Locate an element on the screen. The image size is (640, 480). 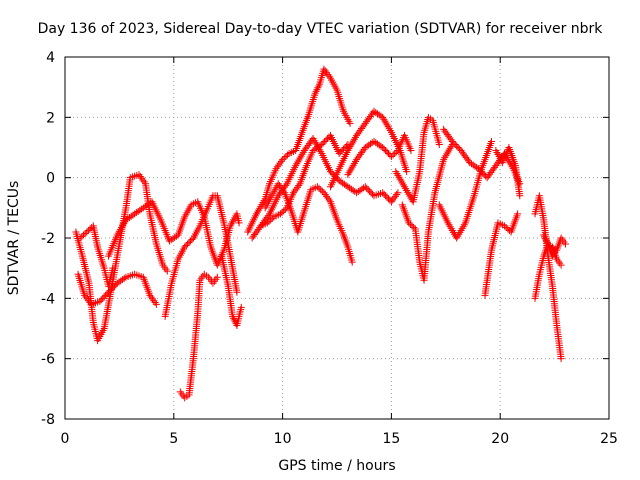
x-tick-label: 5 is located at coordinates (173, 439).